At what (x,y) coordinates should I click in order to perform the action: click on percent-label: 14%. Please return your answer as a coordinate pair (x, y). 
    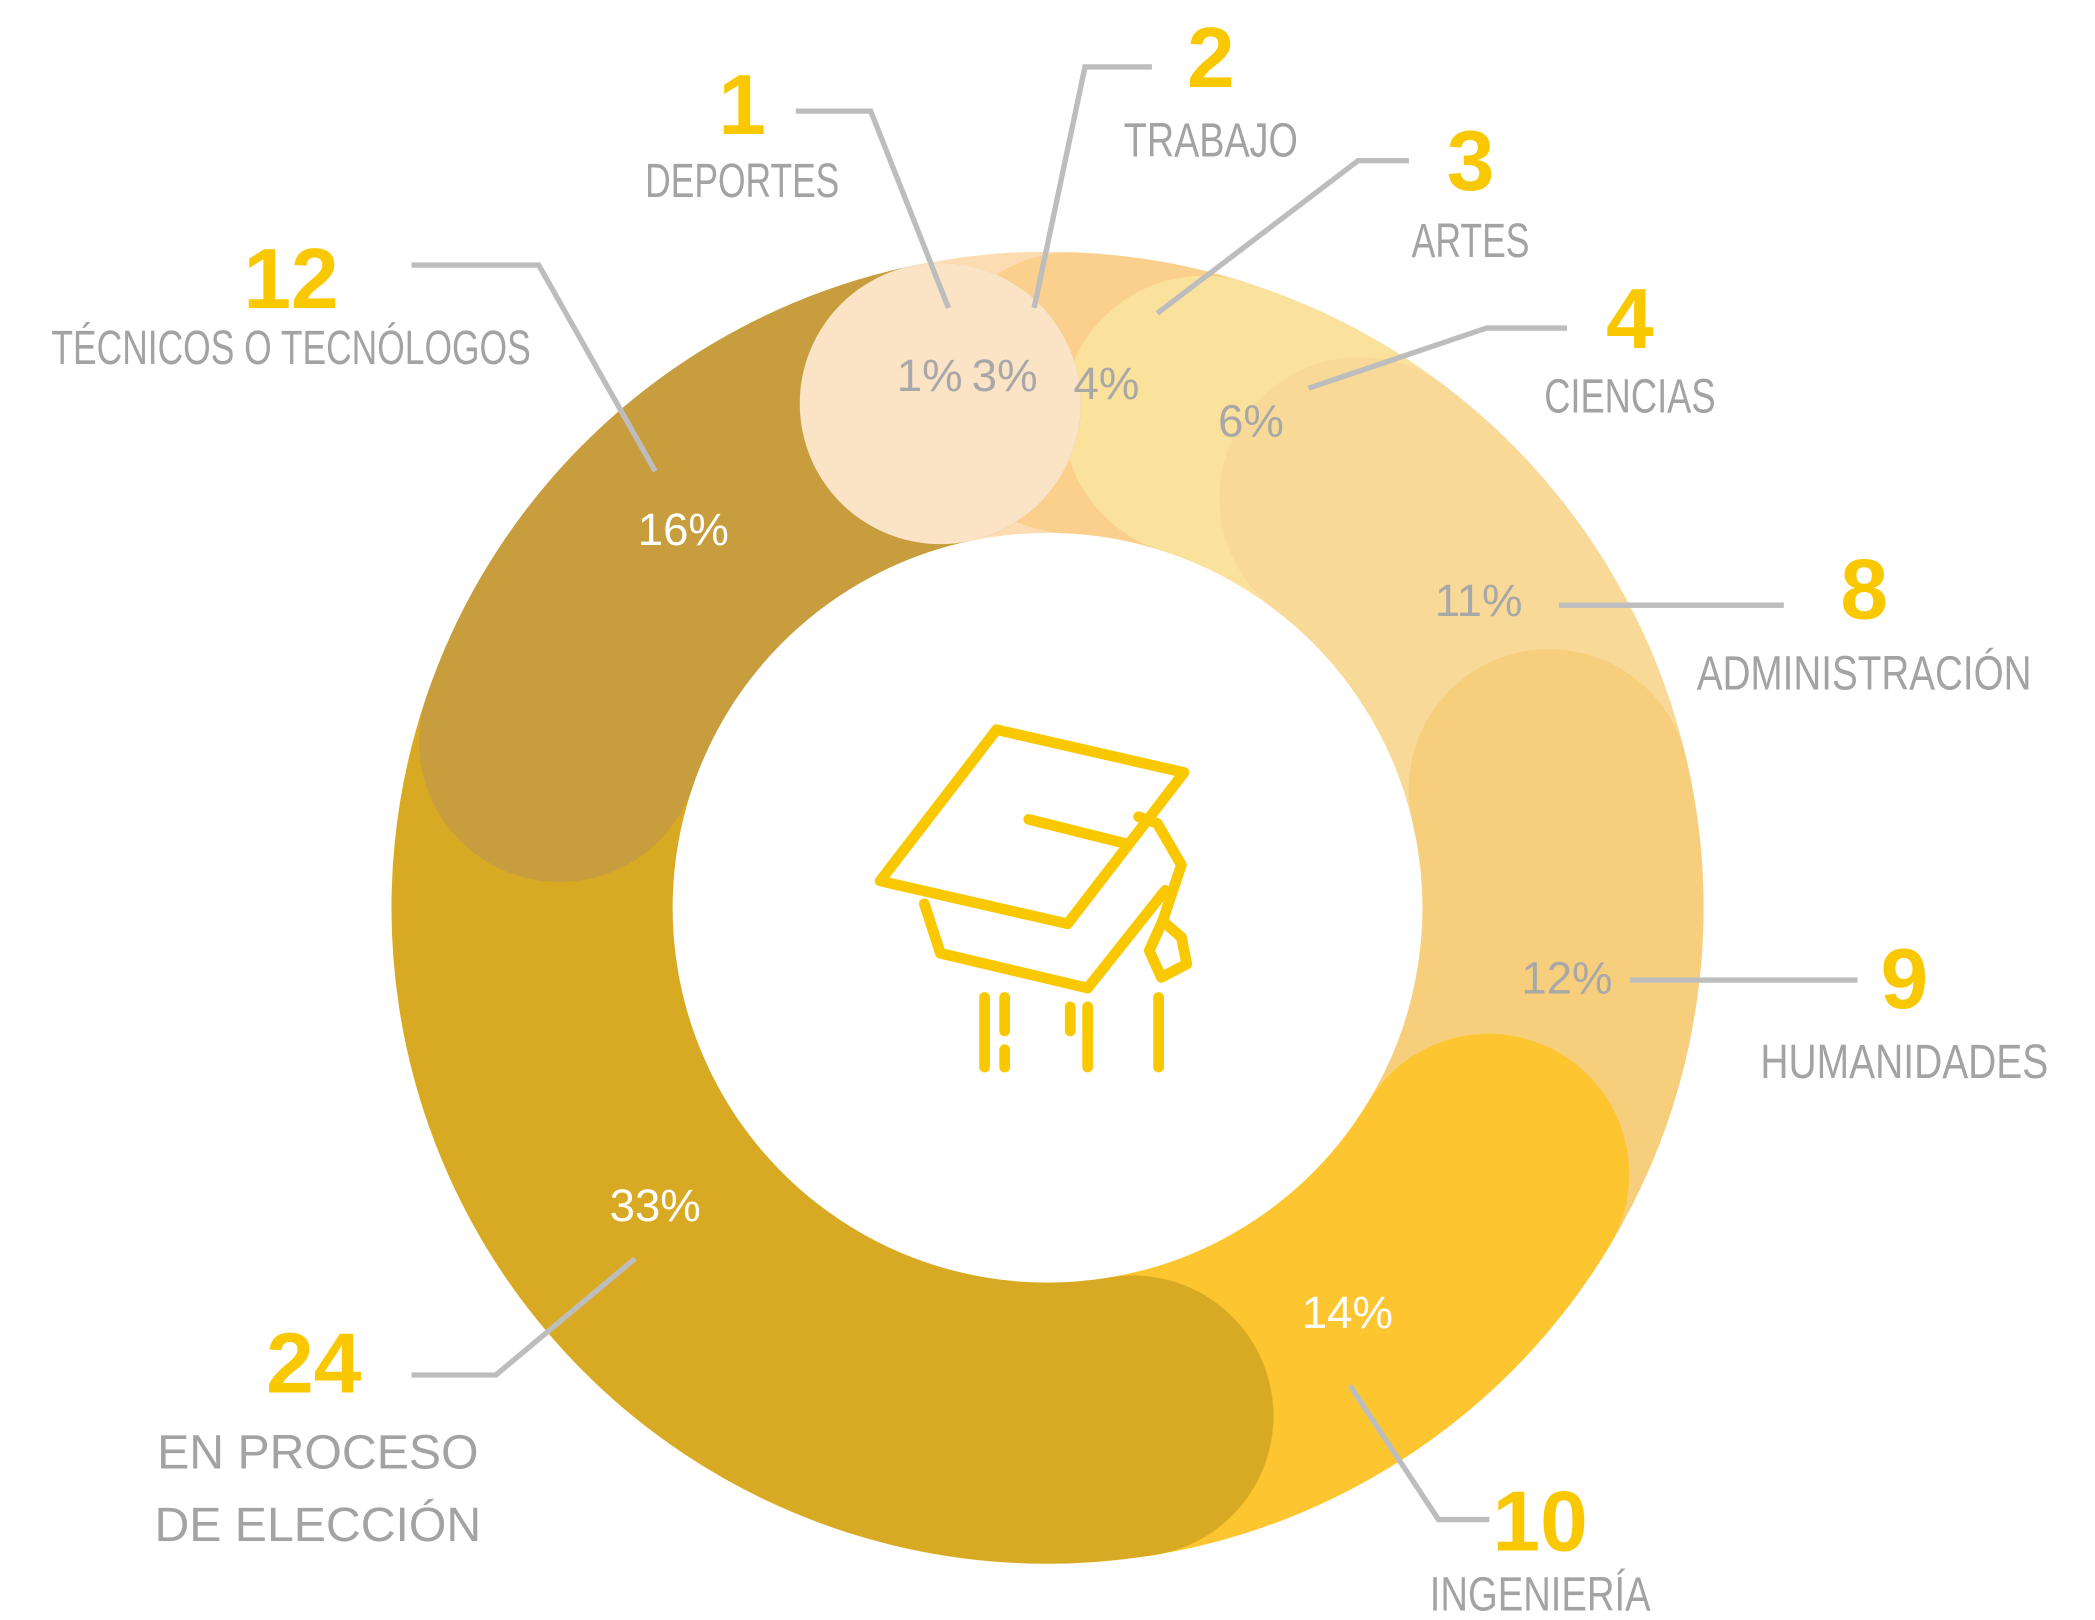
    Looking at the image, I should click on (1347, 1312).